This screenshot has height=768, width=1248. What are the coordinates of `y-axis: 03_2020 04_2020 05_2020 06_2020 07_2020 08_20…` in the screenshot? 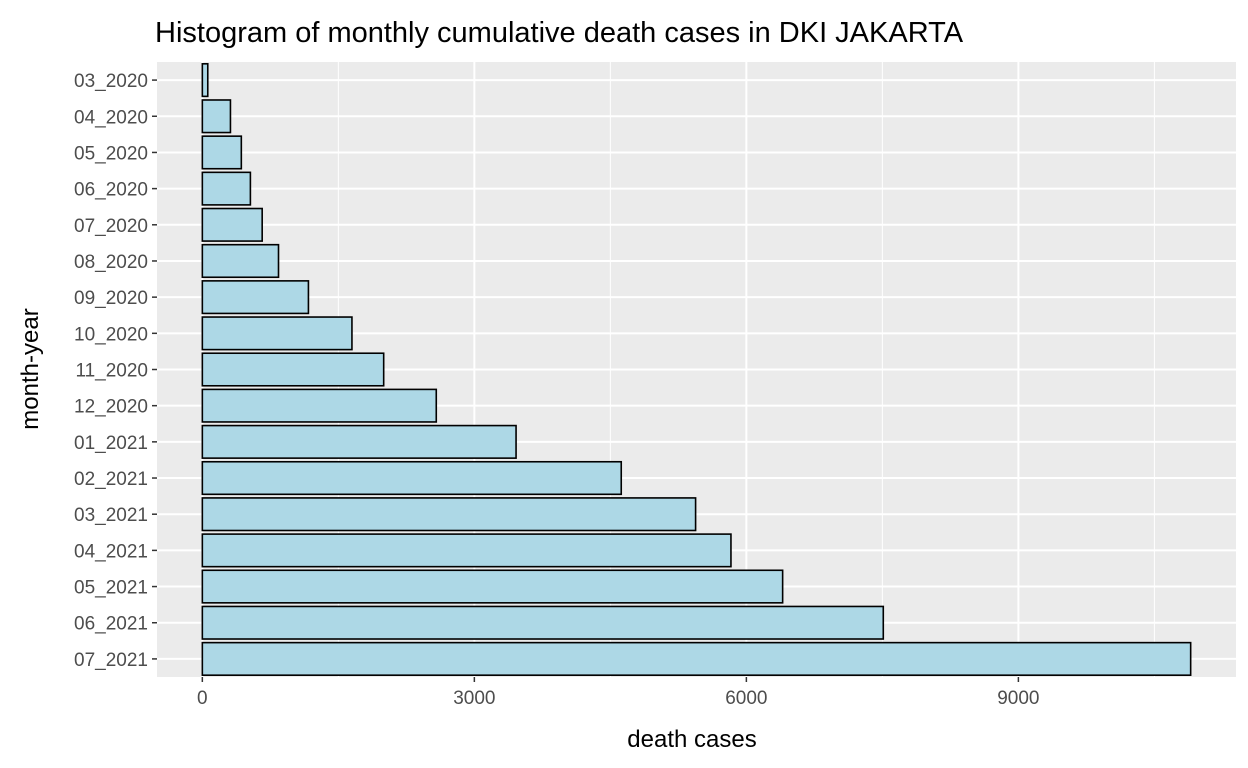 It's located at (115, 371).